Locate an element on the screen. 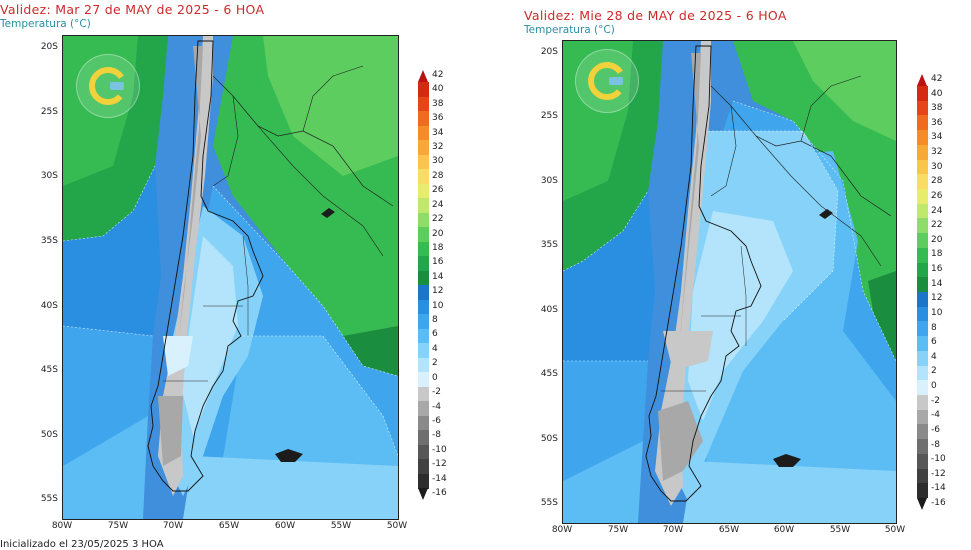  colorbar-label: -12 is located at coordinates (439, 464).